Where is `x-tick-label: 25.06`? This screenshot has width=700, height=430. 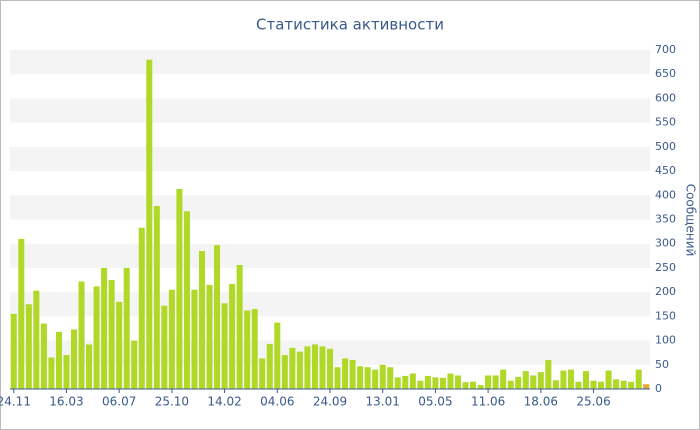
x-tick-label: 25.06 is located at coordinates (593, 402).